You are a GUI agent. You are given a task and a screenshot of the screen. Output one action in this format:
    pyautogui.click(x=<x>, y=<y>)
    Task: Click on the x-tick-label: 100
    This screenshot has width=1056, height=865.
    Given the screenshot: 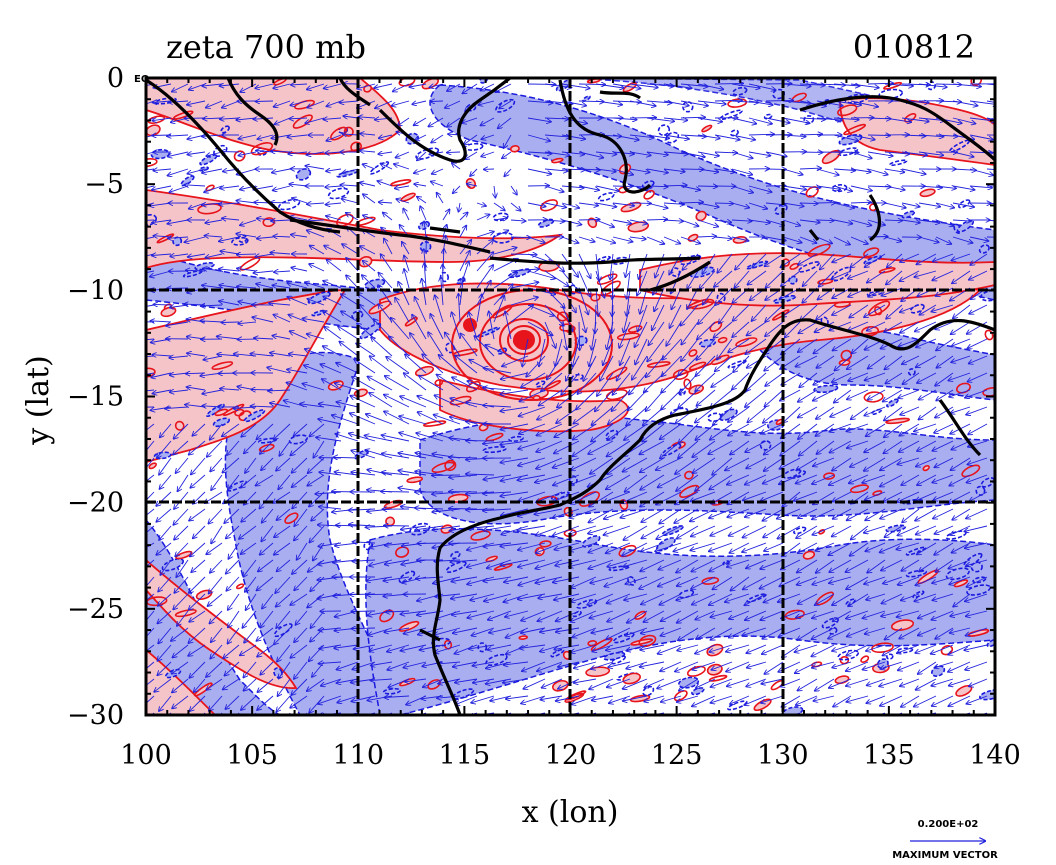 What is the action you would take?
    pyautogui.click(x=146, y=755)
    